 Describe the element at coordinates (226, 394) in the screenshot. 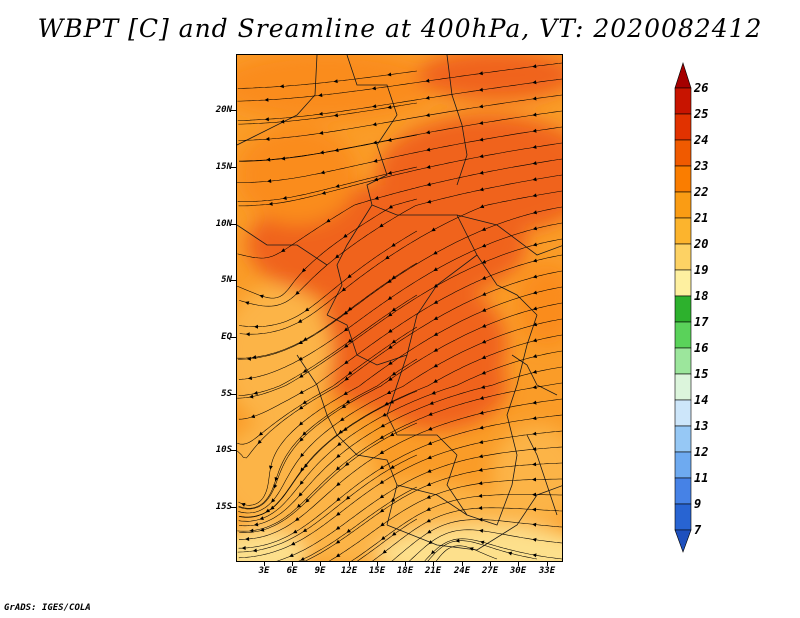

I see `lat-label-5s: 5S` at that location.